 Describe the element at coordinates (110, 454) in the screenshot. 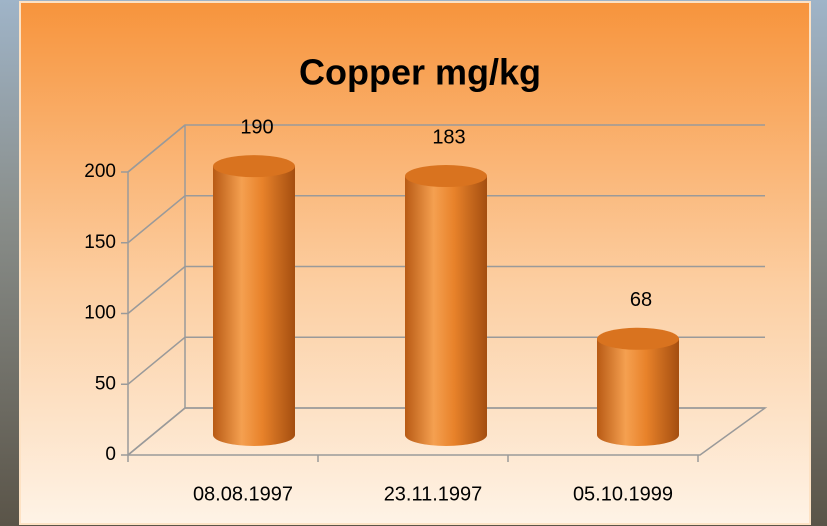

I see `y-tick-label: 0` at that location.